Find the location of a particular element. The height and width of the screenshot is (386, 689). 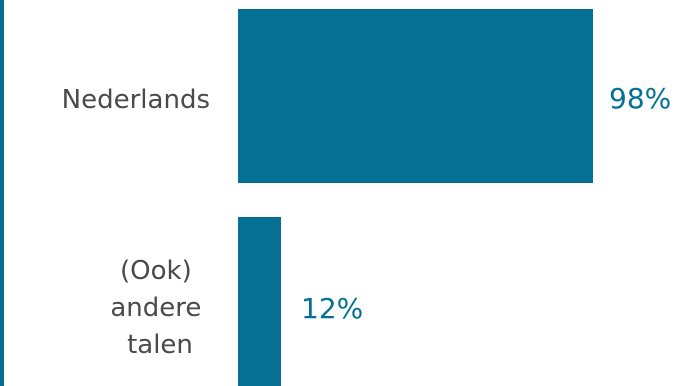

category-label-andere-talen: (Ook) andere talen is located at coordinates (159, 308).